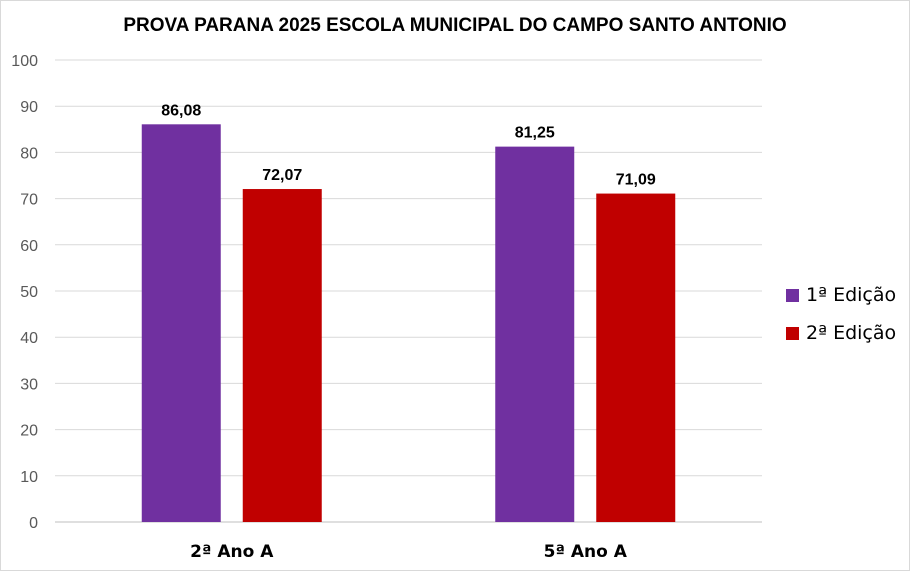  I want to click on y-tick-label: 20, so click(29, 431).